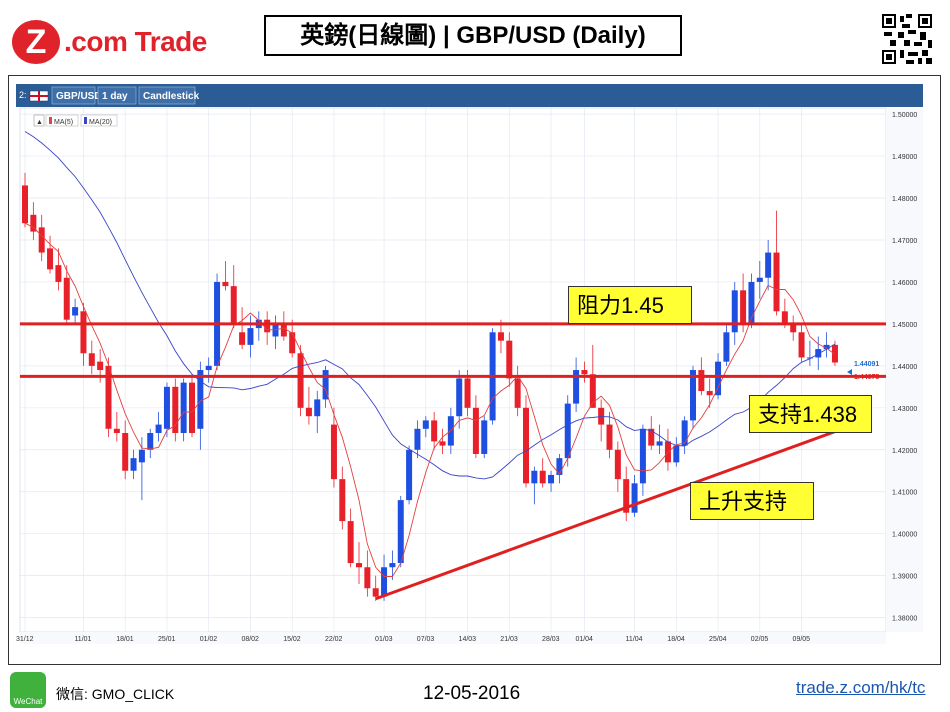  I want to click on x-tick-label: 31/12, so click(25, 639).